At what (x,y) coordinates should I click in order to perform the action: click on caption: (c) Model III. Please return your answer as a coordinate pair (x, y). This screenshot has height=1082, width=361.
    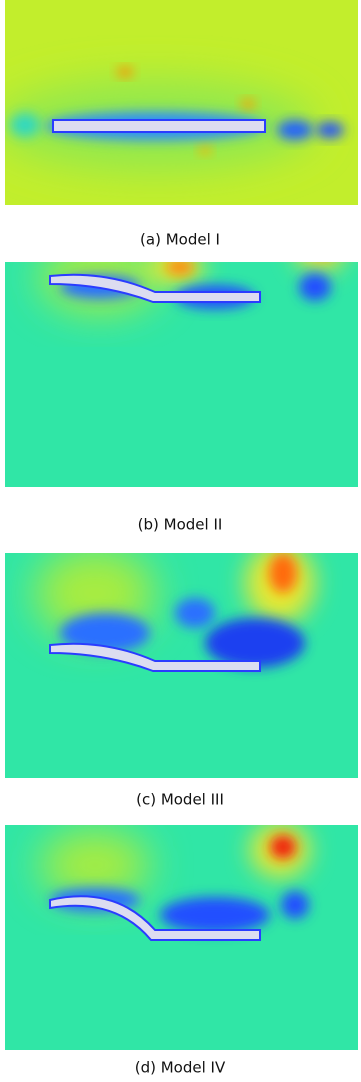
    Looking at the image, I should click on (180, 800).